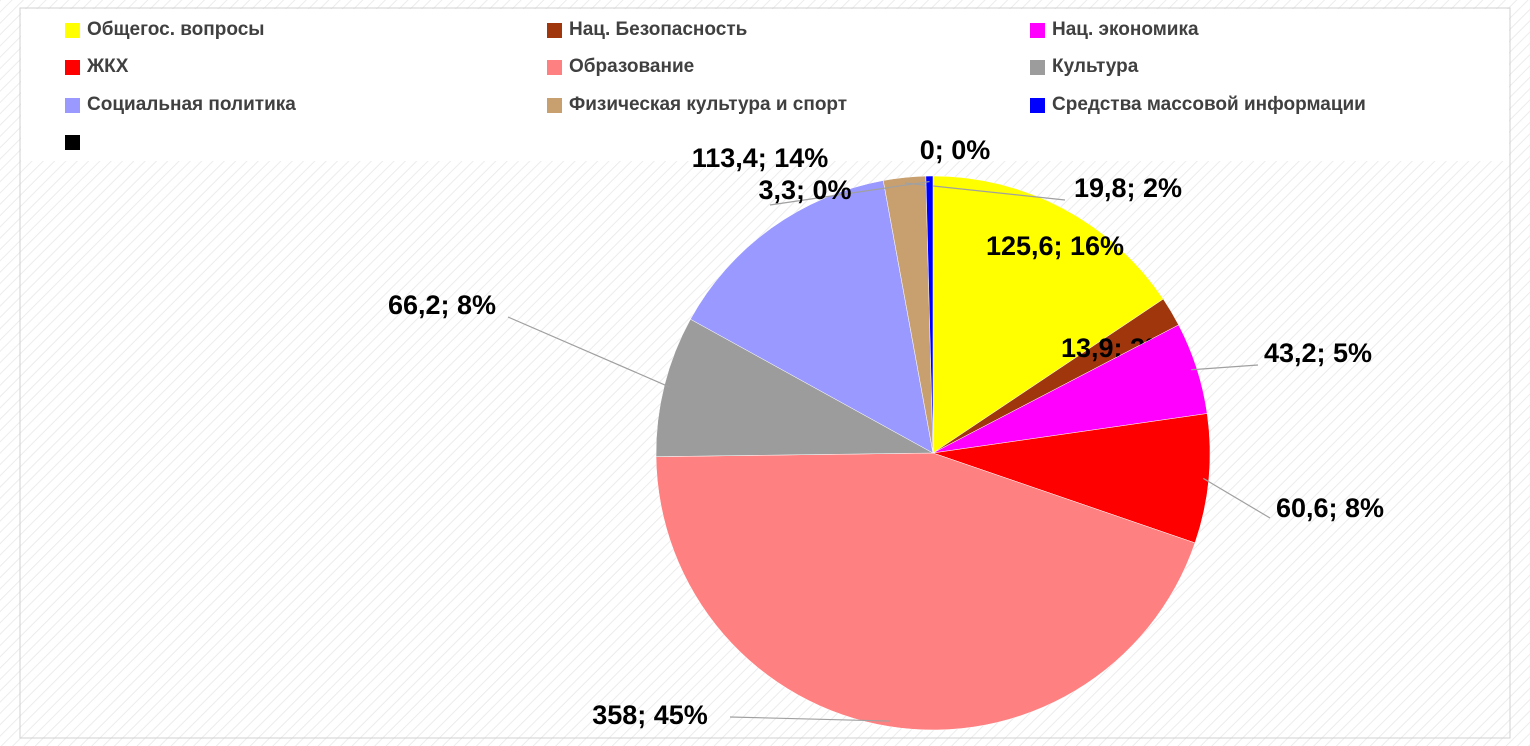 The height and width of the screenshot is (746, 1530). What do you see at coordinates (442, 305) in the screenshot?
I see `data-label: 66,2; 8%` at bounding box center [442, 305].